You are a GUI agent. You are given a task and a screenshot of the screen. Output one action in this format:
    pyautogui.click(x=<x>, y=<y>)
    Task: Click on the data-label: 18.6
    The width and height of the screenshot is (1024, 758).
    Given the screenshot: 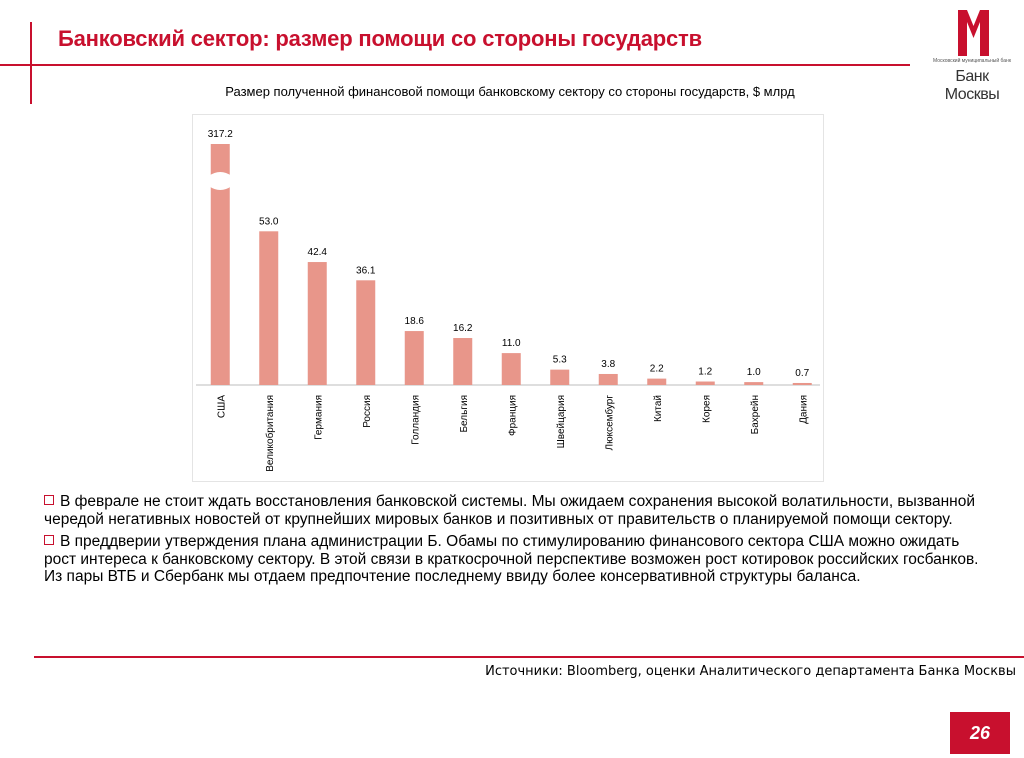 What is the action you would take?
    pyautogui.click(x=415, y=321)
    